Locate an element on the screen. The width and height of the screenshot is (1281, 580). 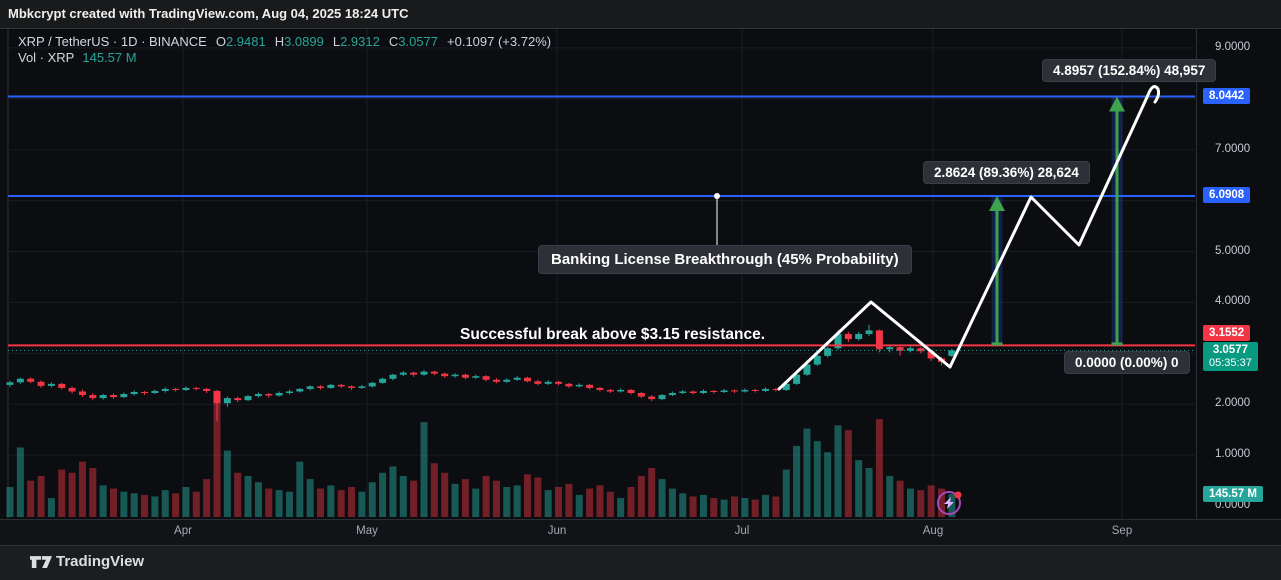
time-axis-label-sep: Sep is located at coordinates (1122, 531).